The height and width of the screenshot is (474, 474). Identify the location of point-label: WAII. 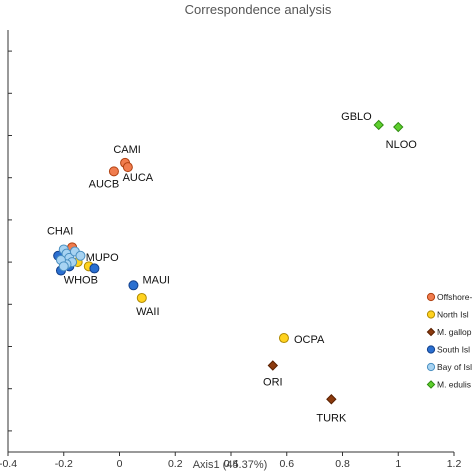
(147, 312).